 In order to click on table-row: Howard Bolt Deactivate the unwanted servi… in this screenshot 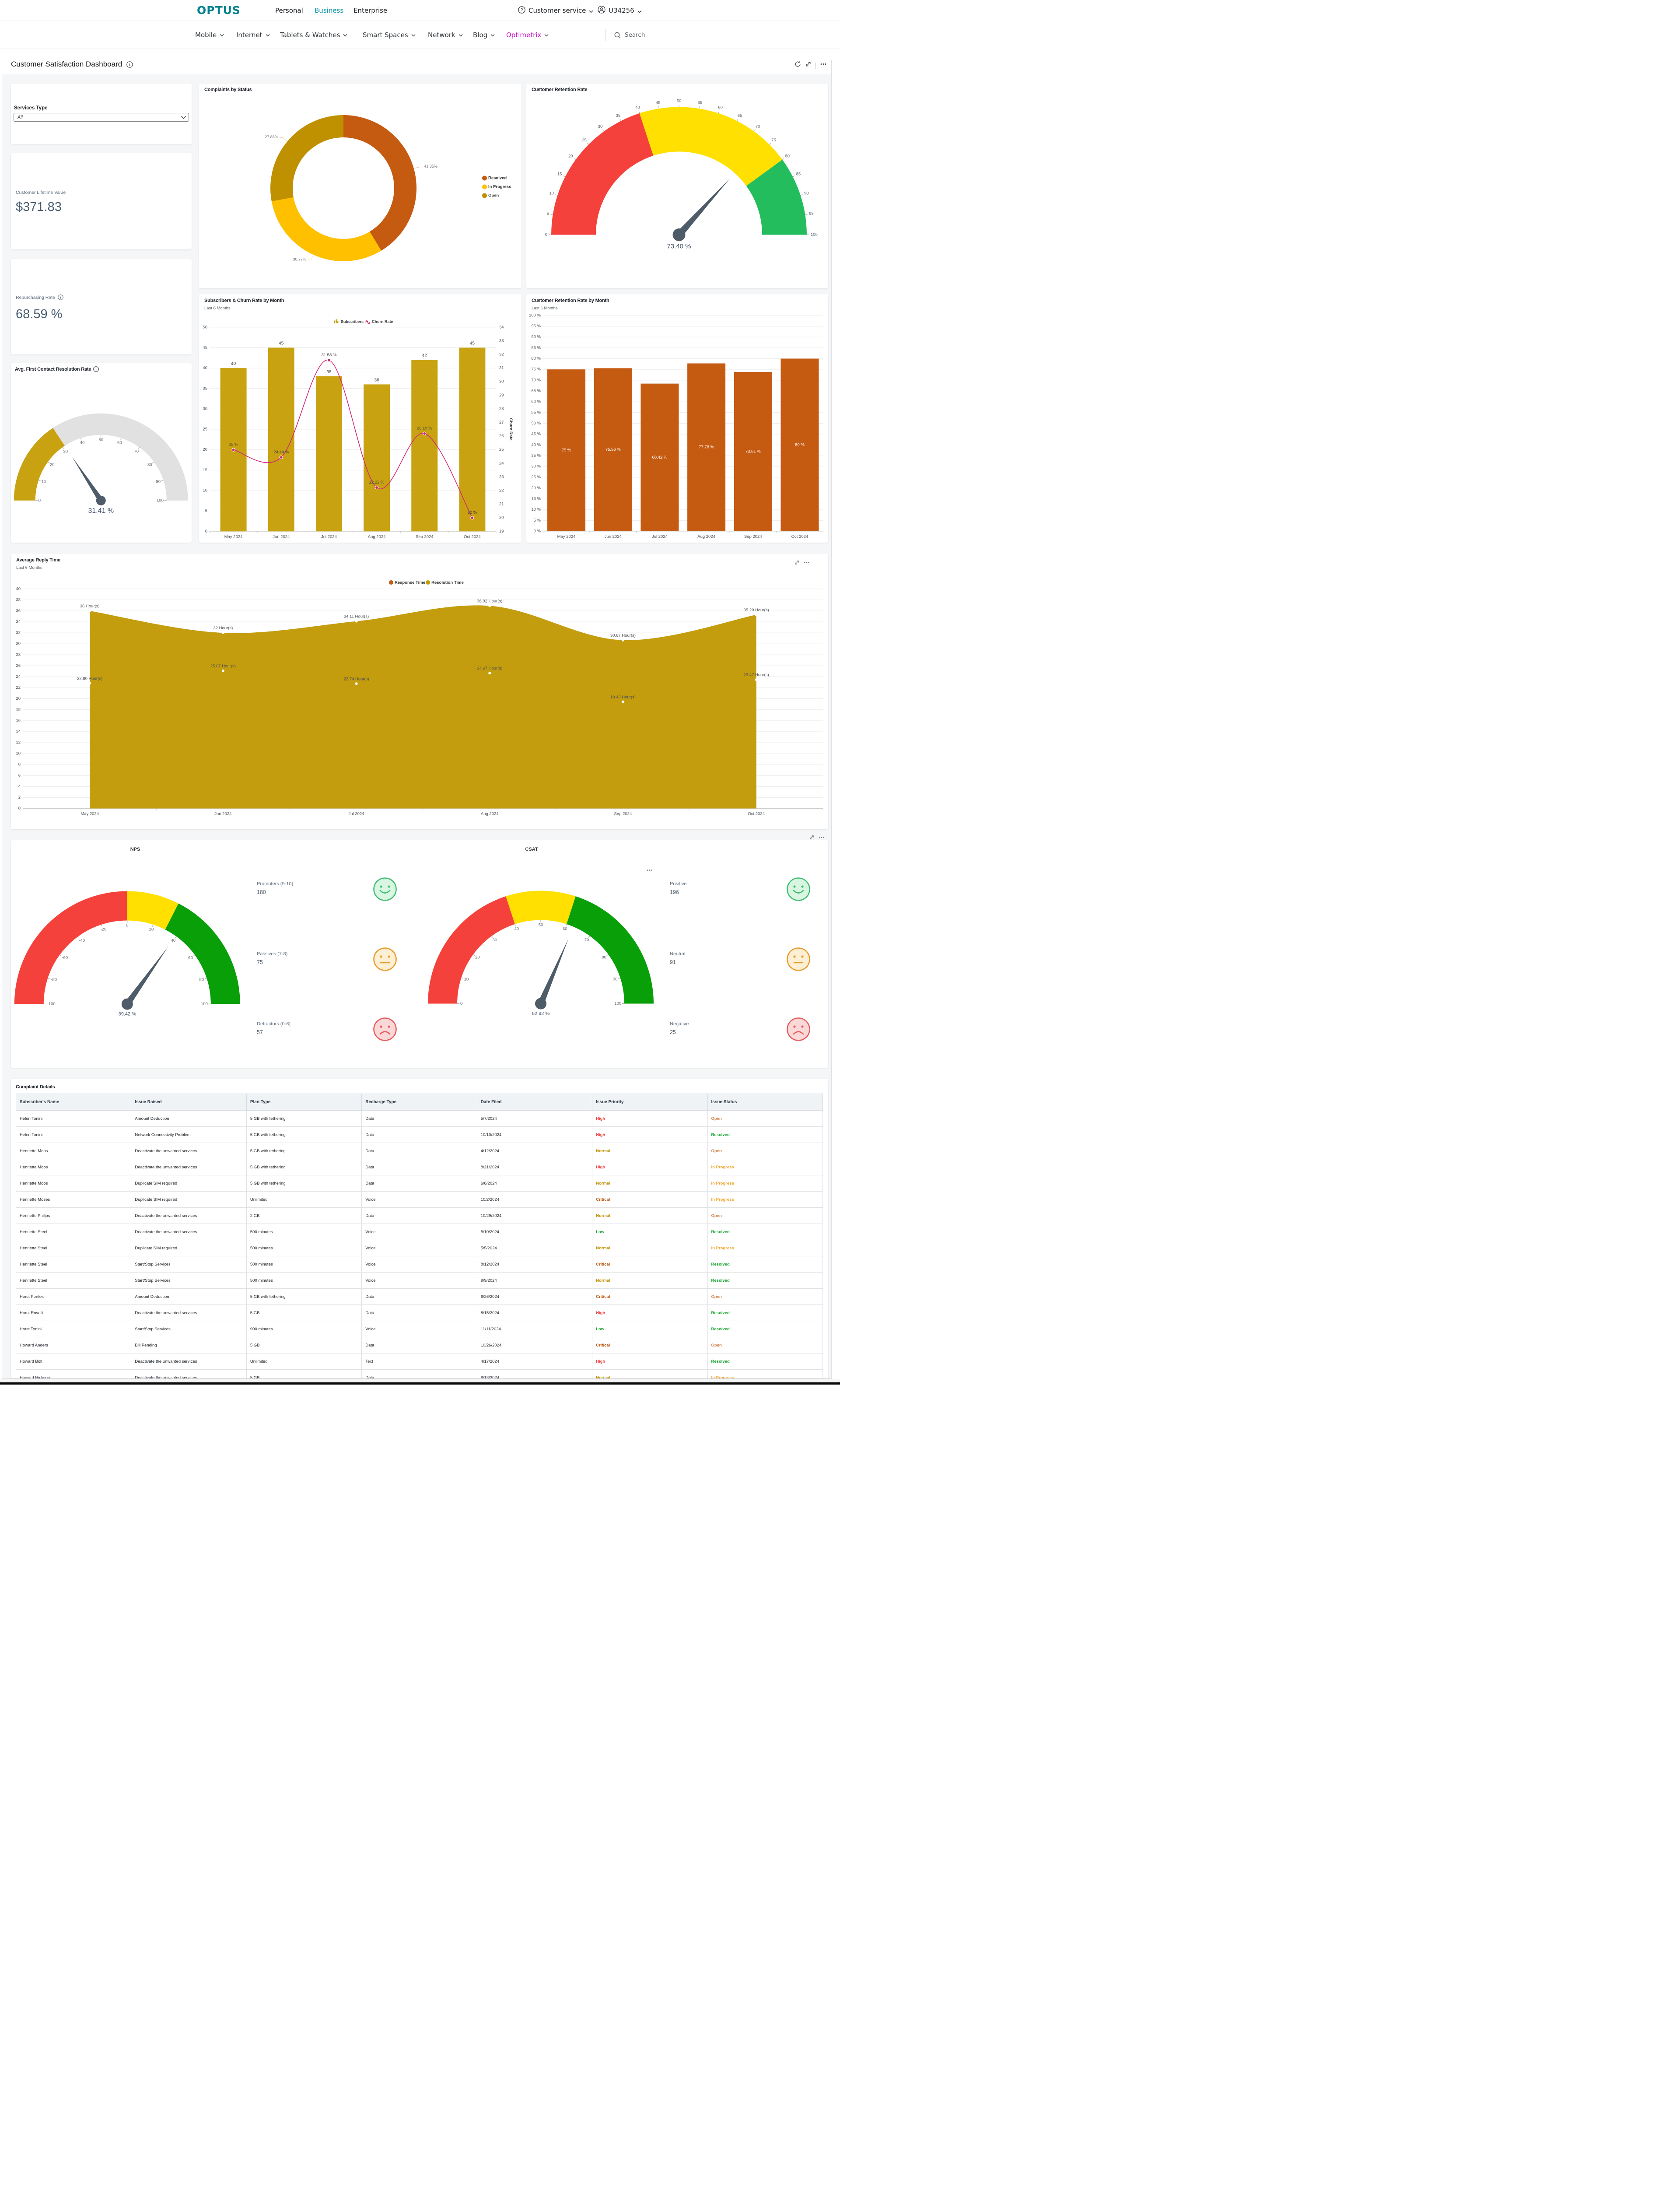, I will do `click(419, 1361)`.